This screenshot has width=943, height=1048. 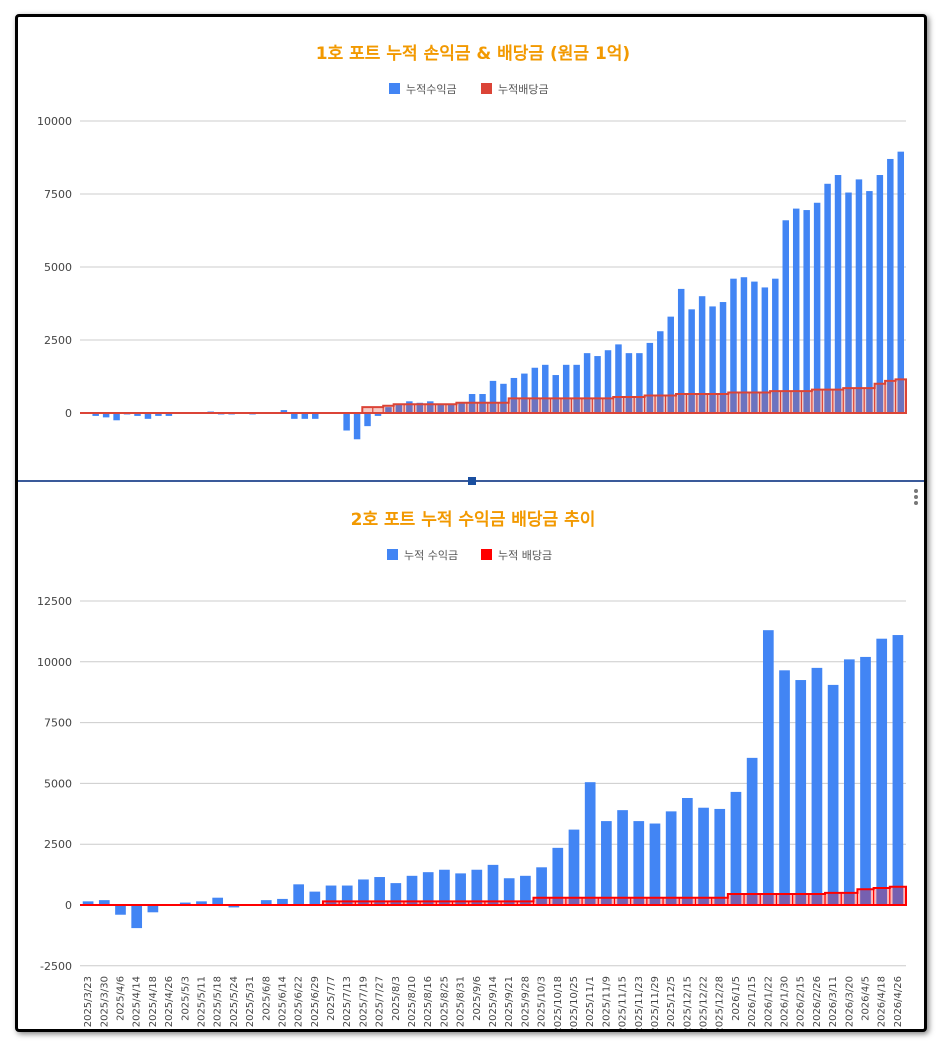 What do you see at coordinates (431, 555) in the screenshot?
I see `legend-label-profit-2: 누적 수익금` at bounding box center [431, 555].